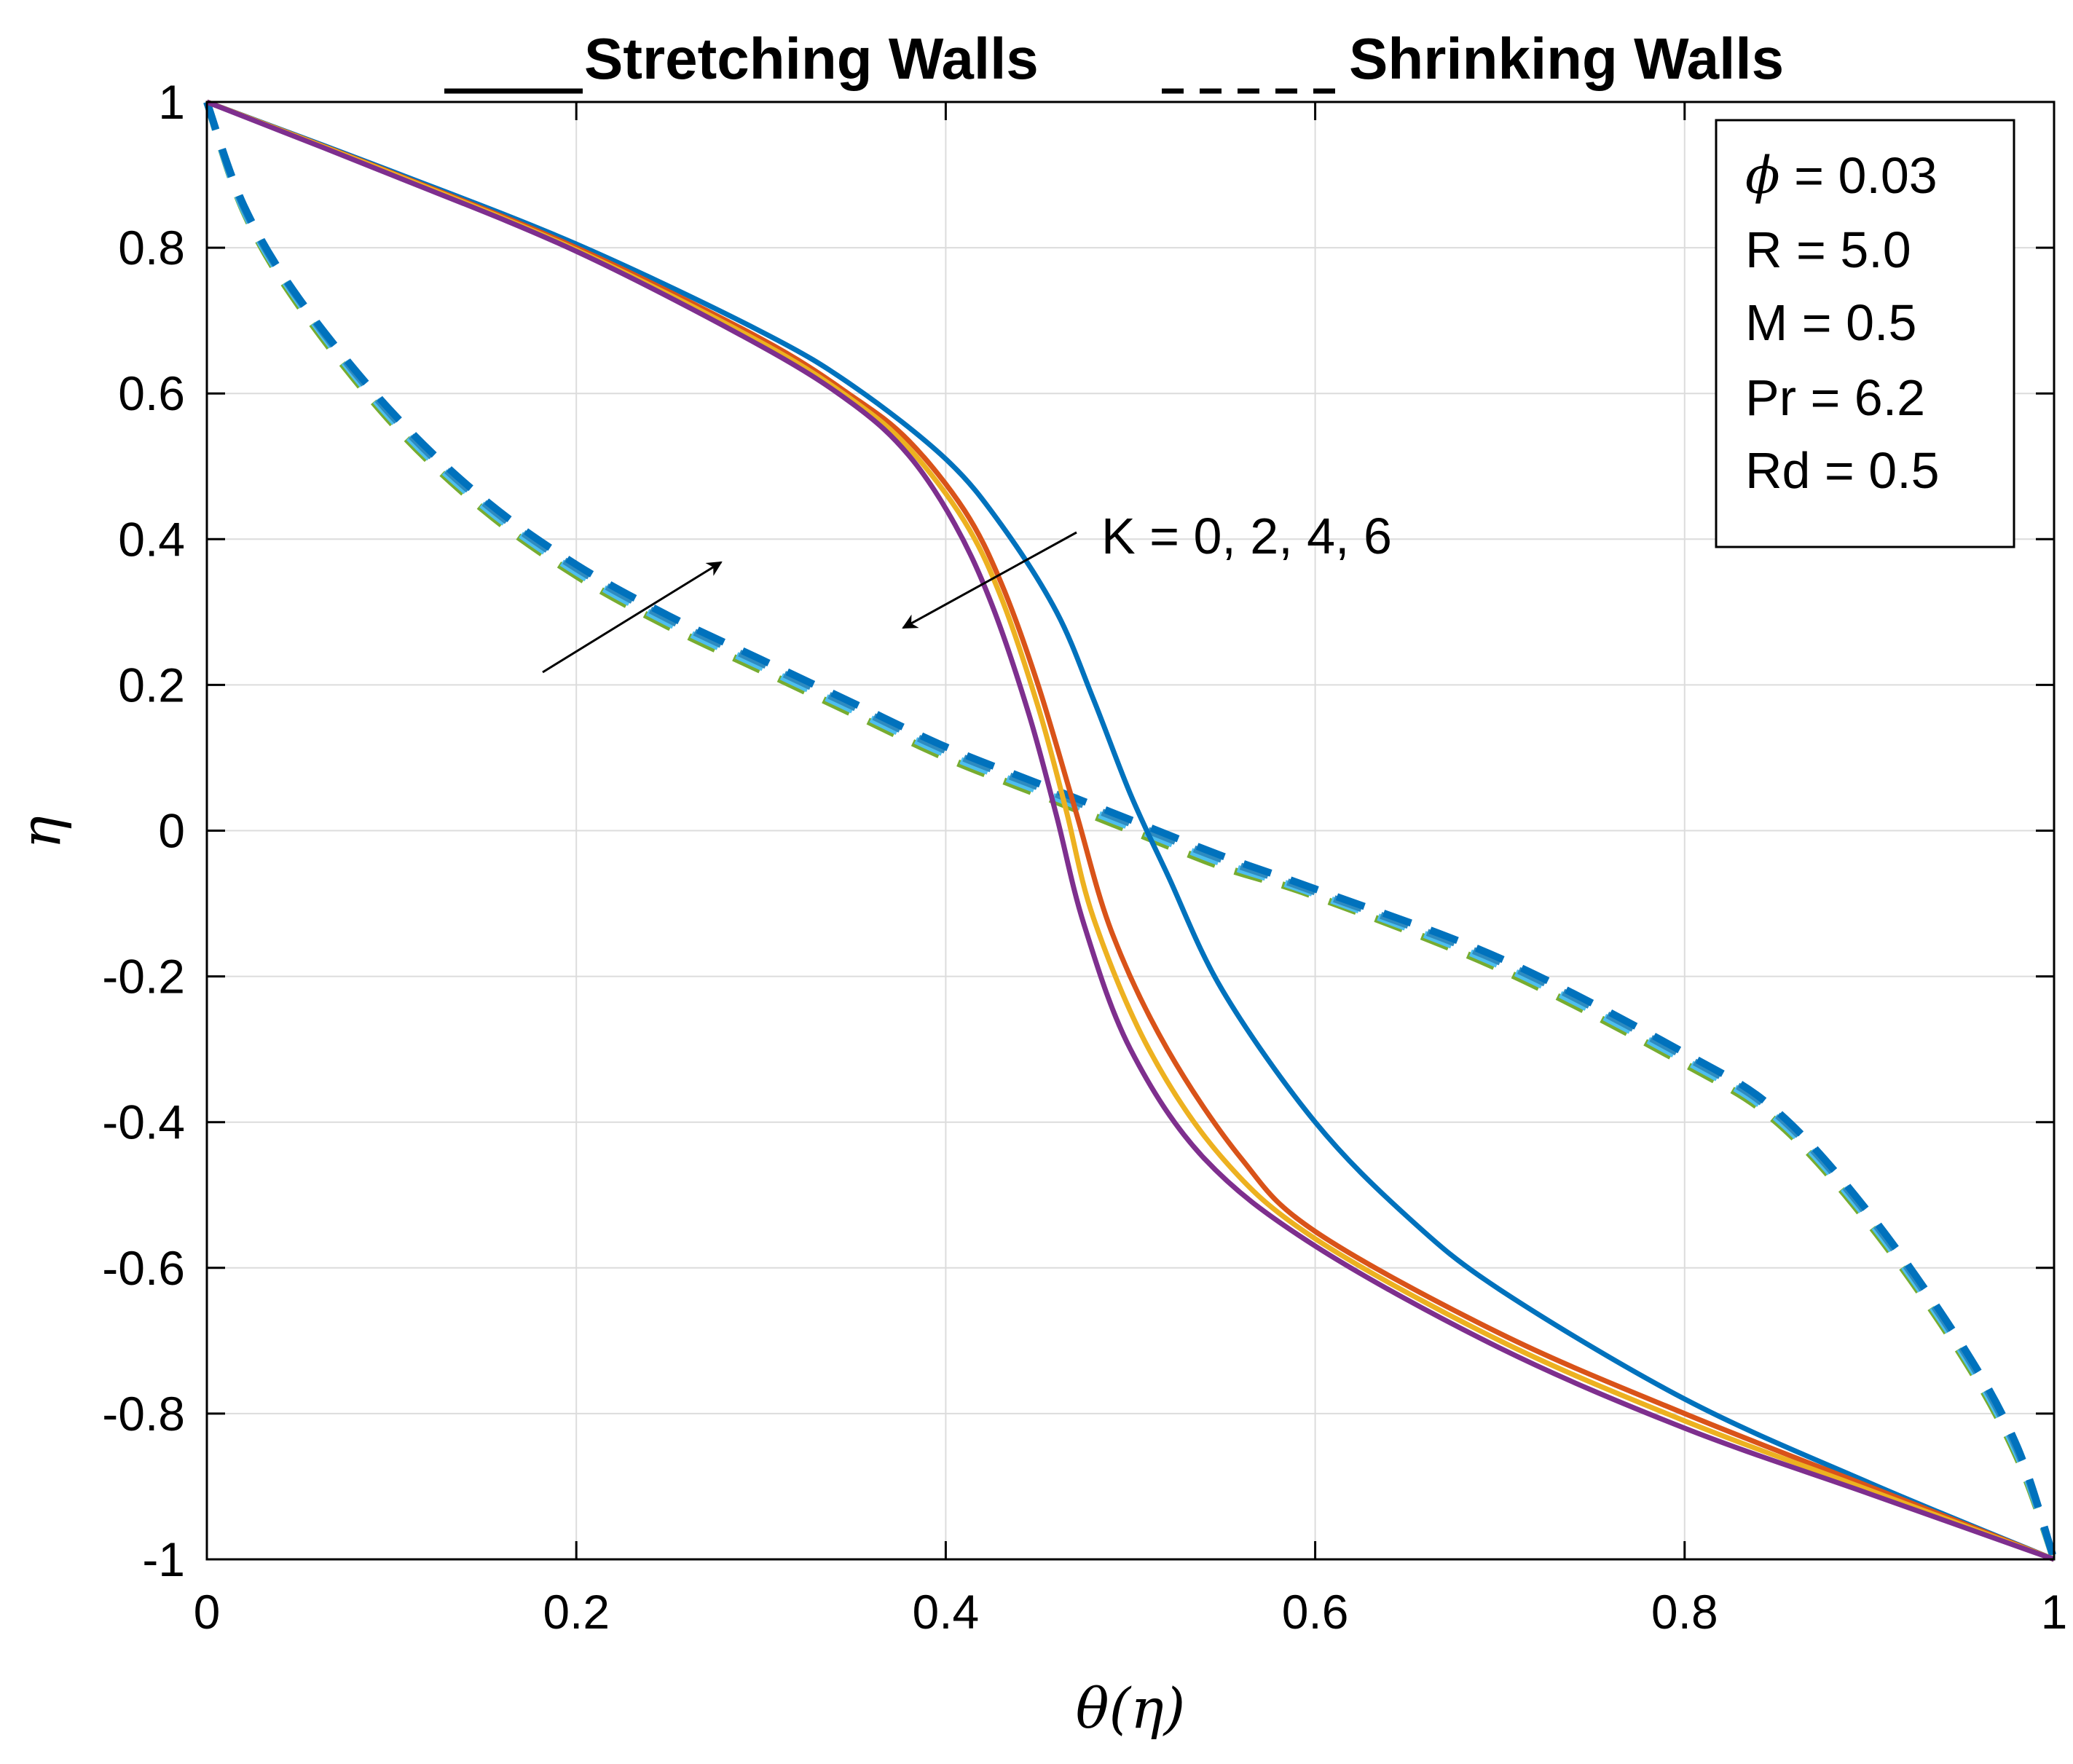 This screenshot has height=1764, width=2073. I want to click on y-tick-label: 0.8, so click(151, 248).